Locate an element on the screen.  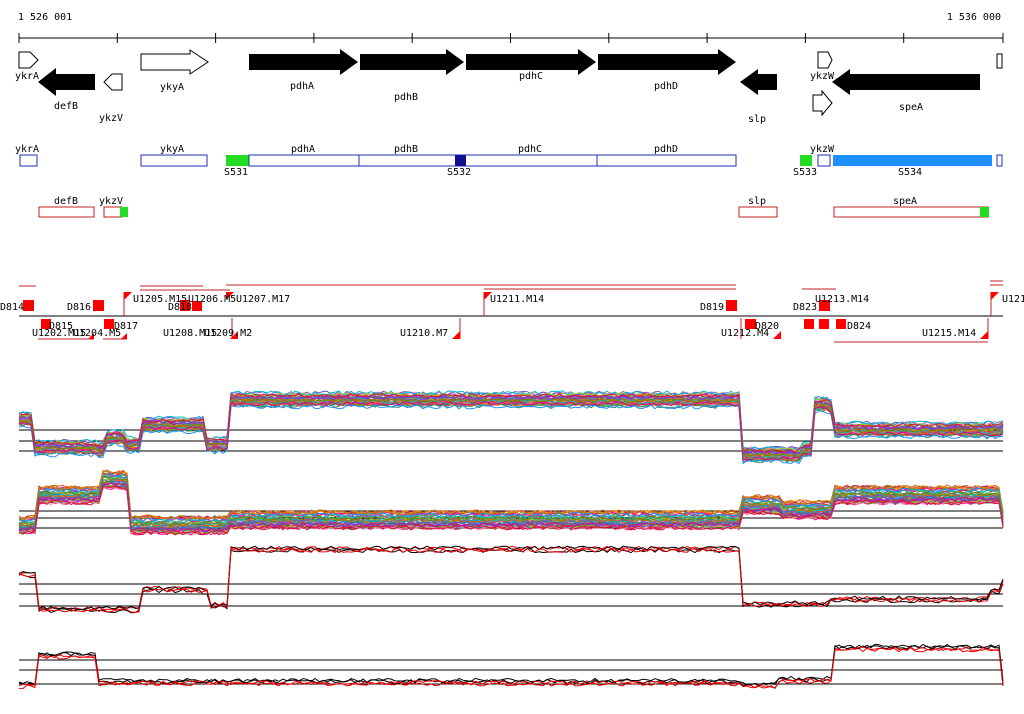
seg-edge is located at coordinates (999, 160).